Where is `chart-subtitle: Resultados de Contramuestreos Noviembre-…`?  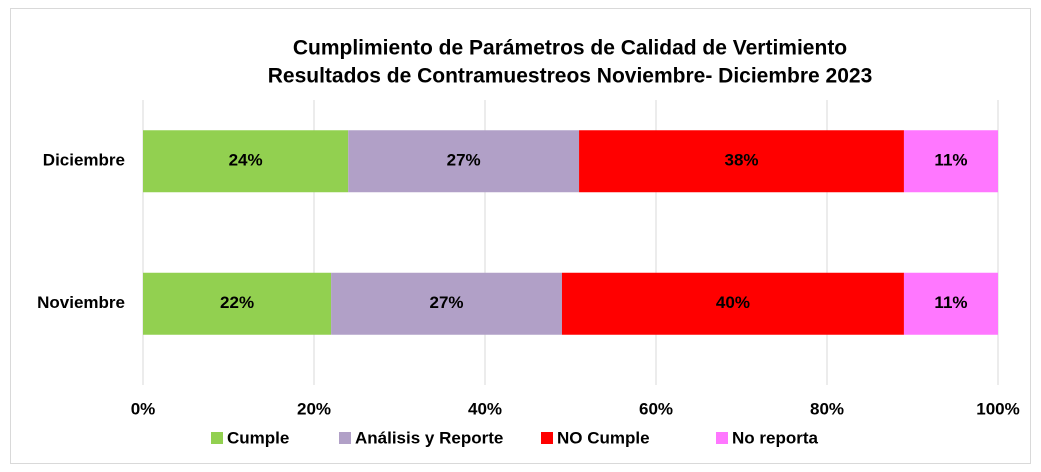 chart-subtitle: Resultados de Contramuestreos Noviembre-… is located at coordinates (570, 76).